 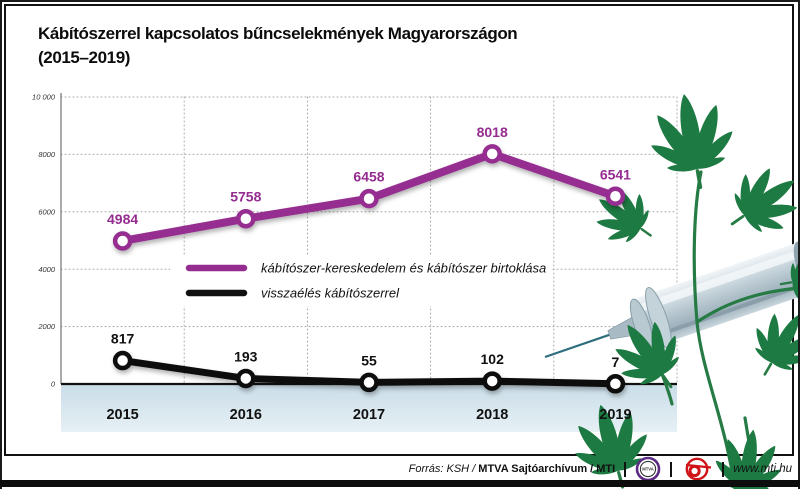 What do you see at coordinates (46, 326) in the screenshot?
I see `y-tick-label: 2000` at bounding box center [46, 326].